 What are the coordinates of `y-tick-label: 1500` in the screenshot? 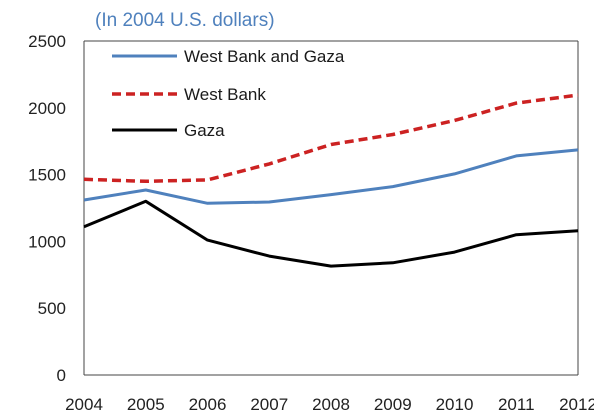 It's located at (47, 175).